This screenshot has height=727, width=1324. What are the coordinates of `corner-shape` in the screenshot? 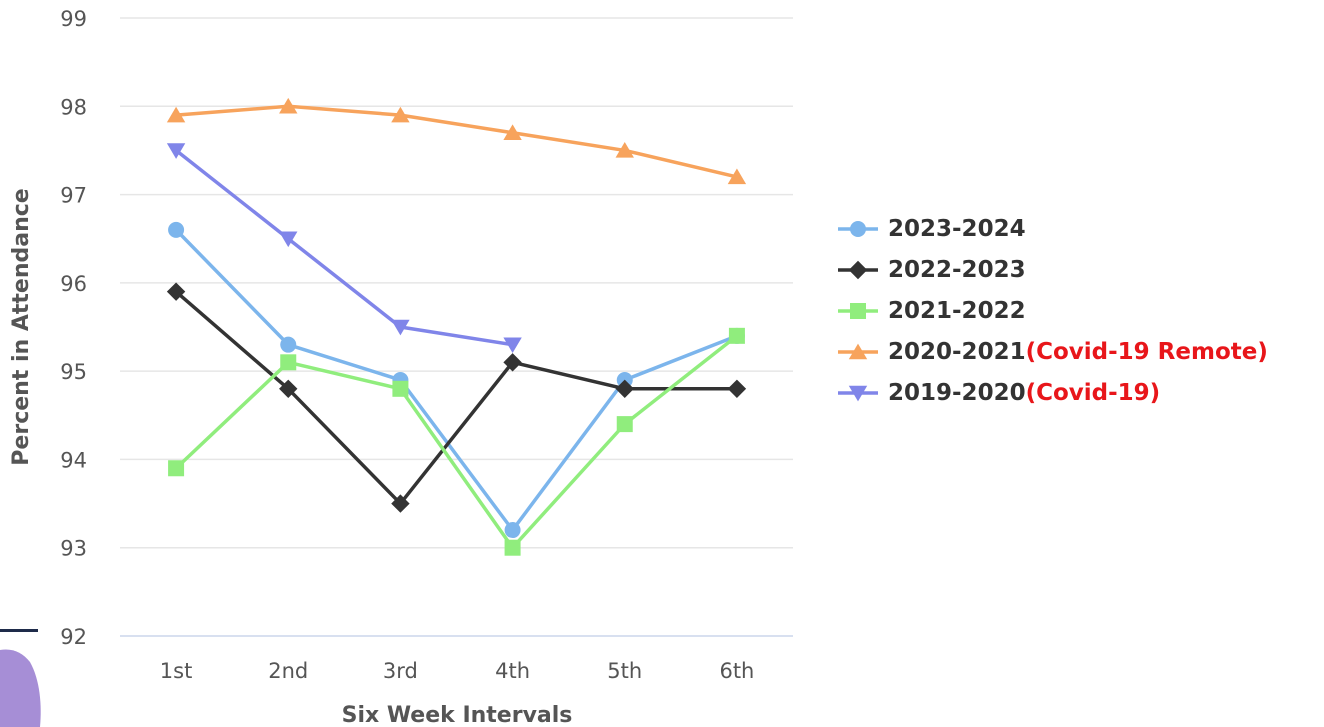 It's located at (20, 688).